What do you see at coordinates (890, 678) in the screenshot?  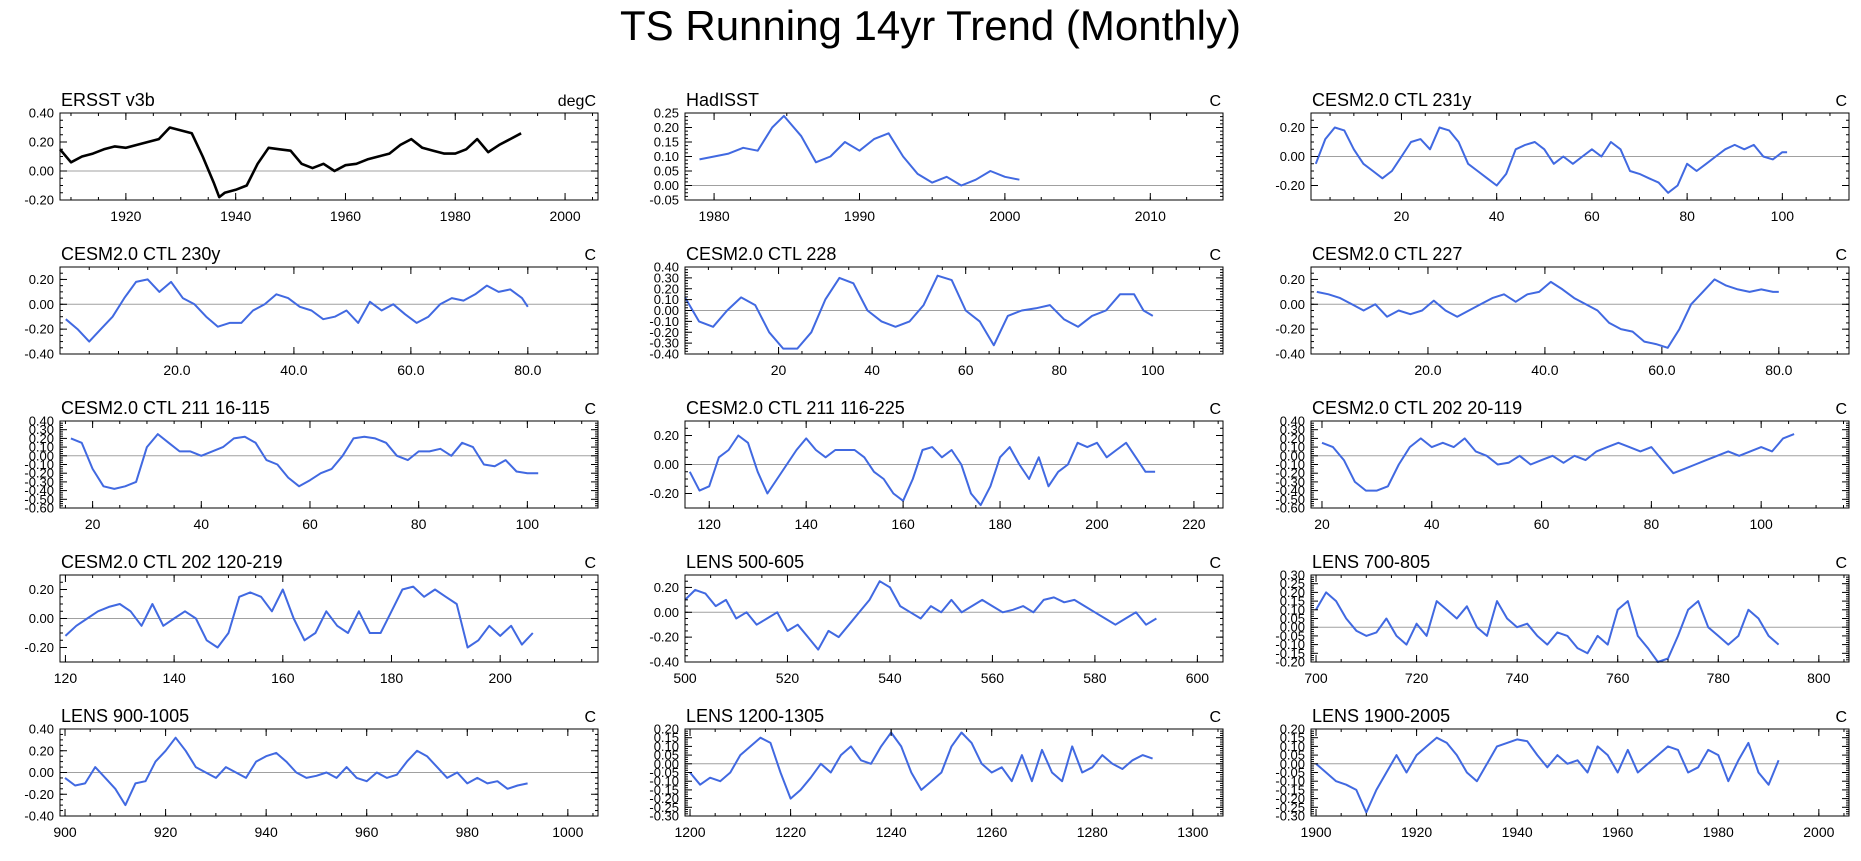 I see `x-tick-label: 540` at bounding box center [890, 678].